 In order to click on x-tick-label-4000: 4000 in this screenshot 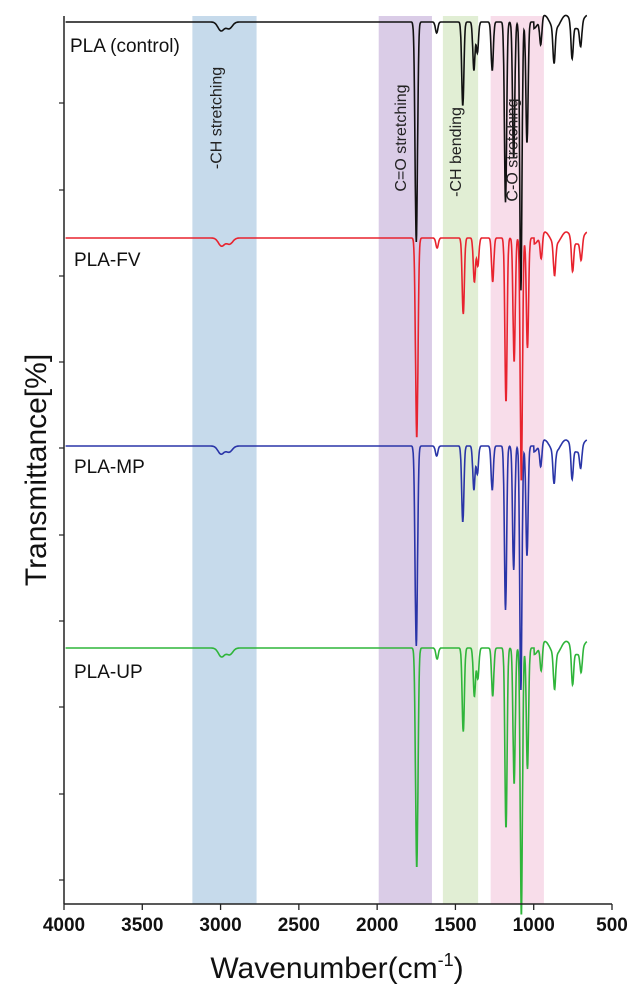, I will do `click(64, 925)`.